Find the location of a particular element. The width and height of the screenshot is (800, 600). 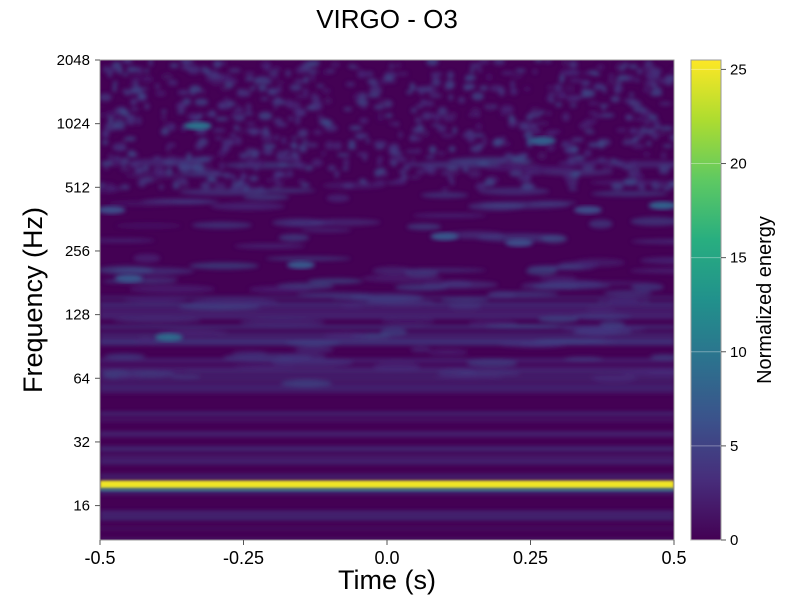

x-tick-label: 0.5 is located at coordinates (673, 558).